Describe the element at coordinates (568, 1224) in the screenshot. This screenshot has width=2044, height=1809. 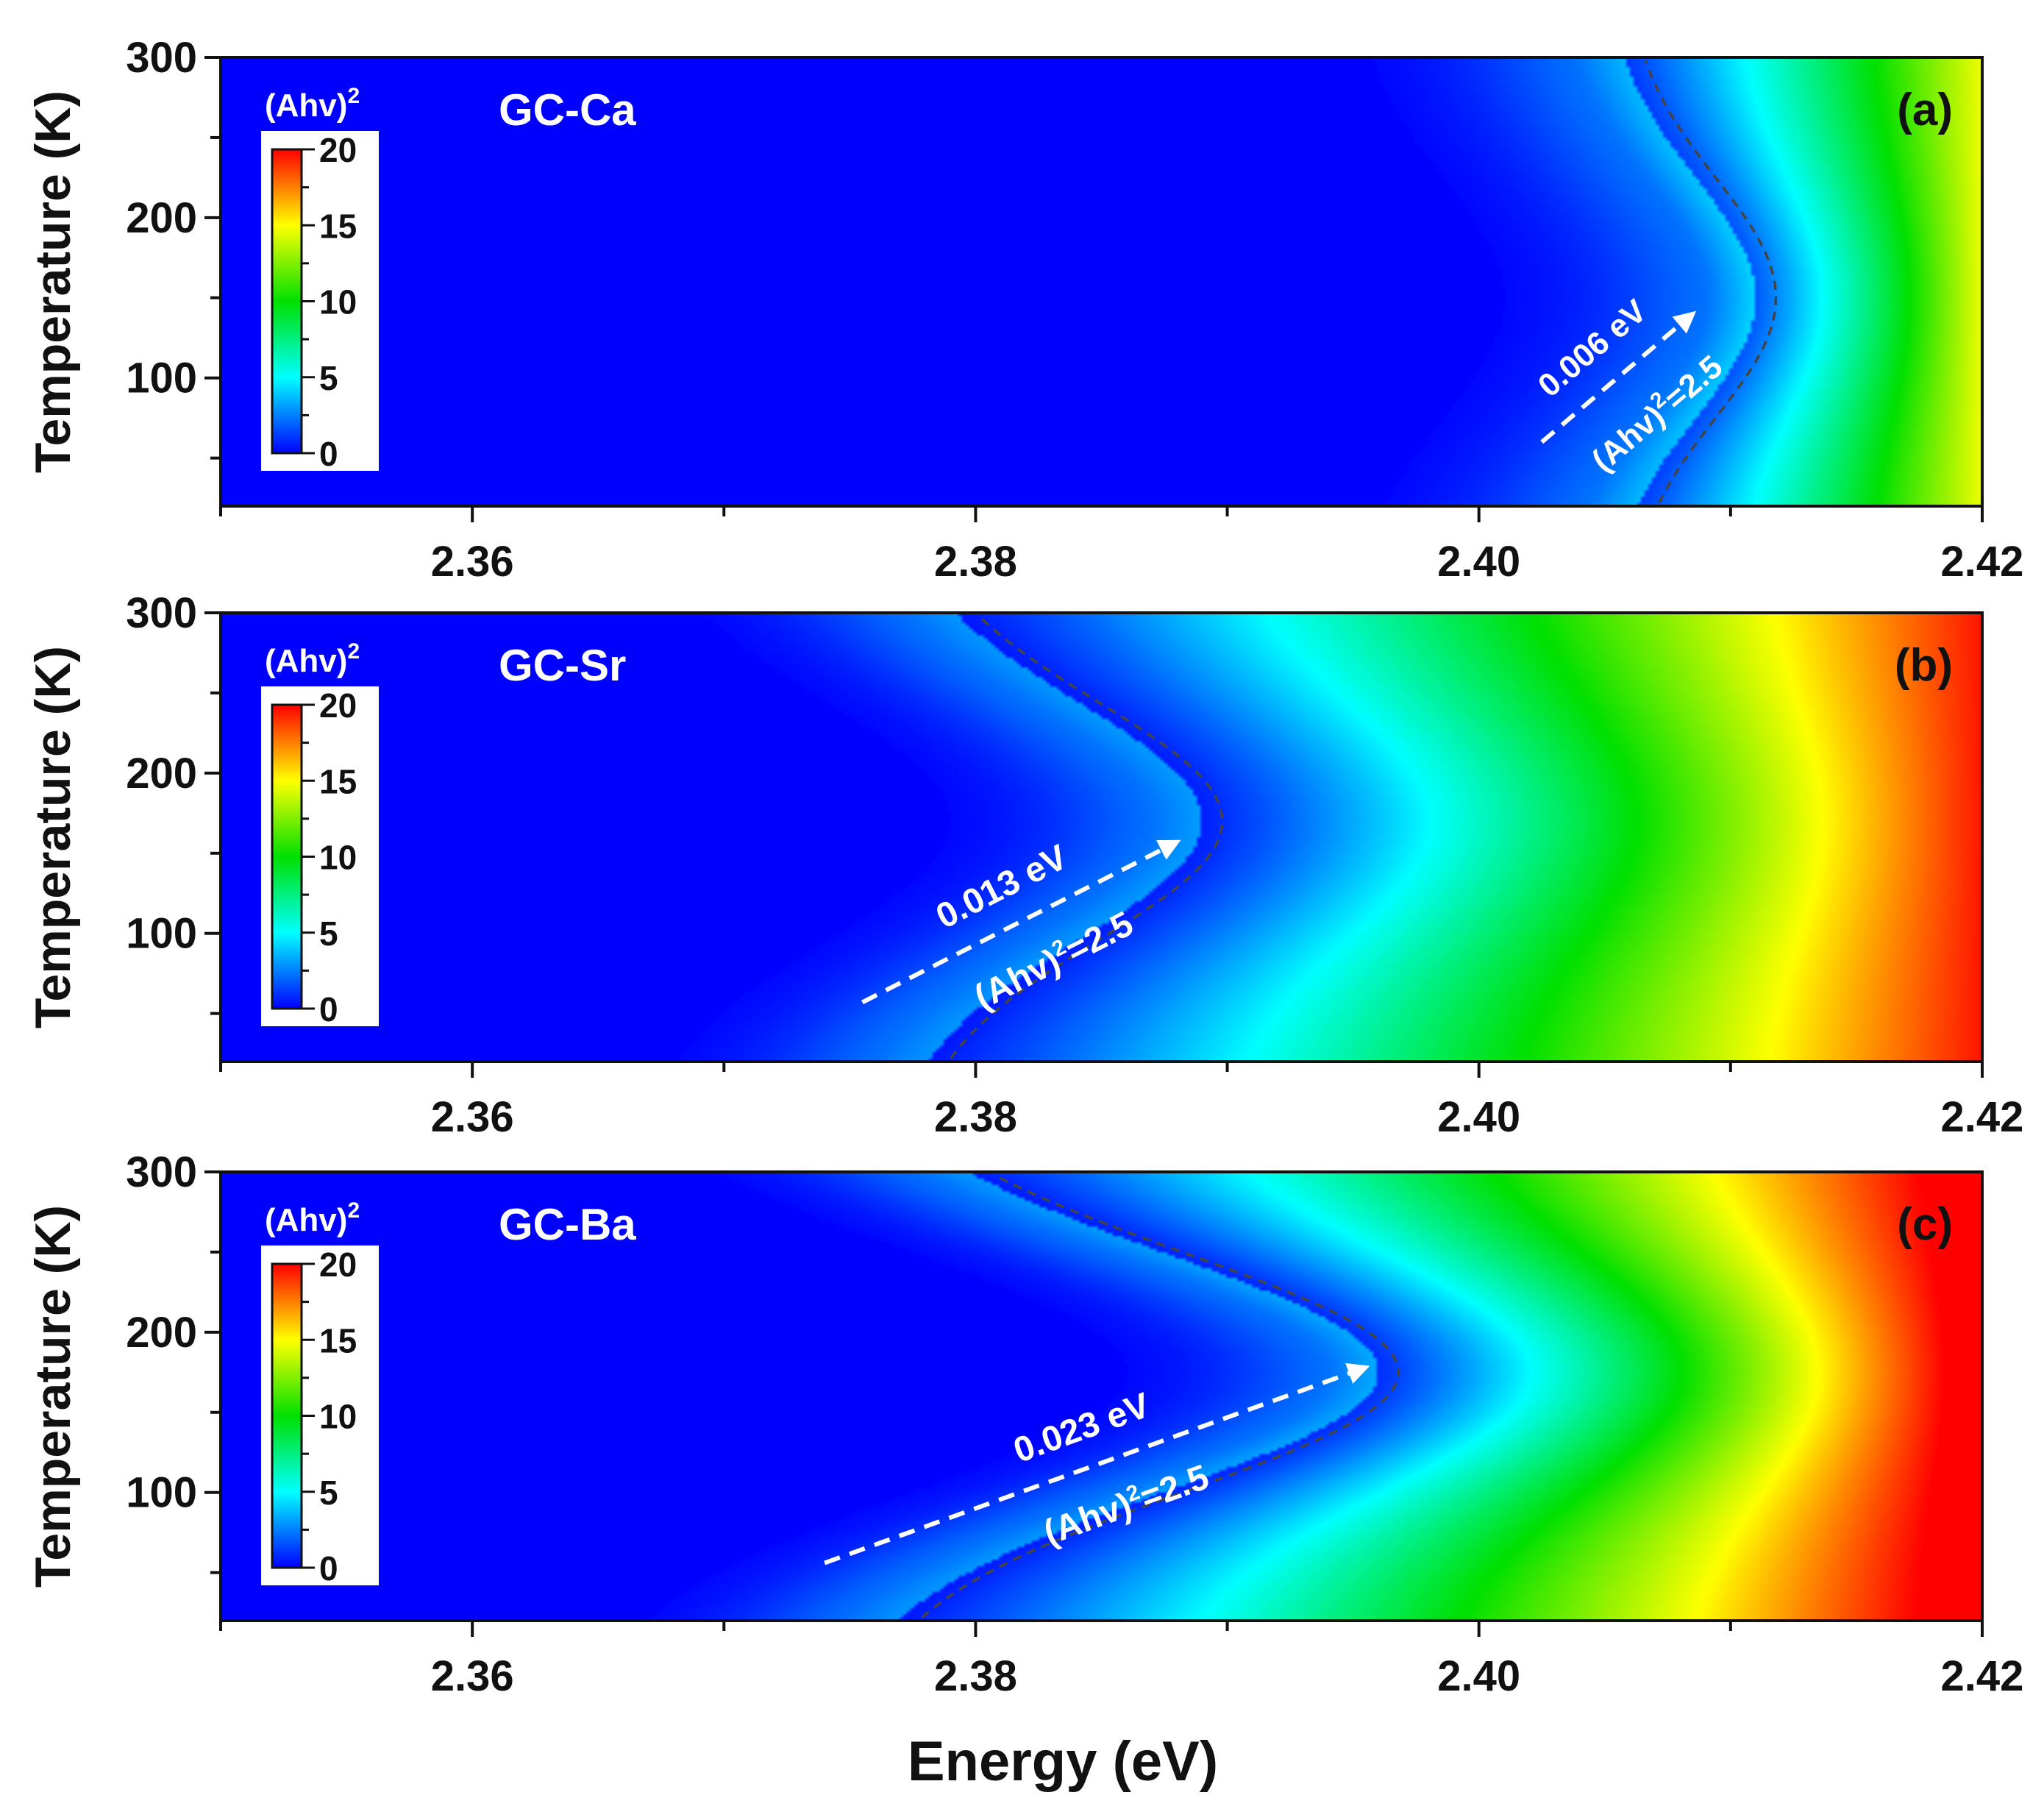
I see `sample-label: GC-Ba` at that location.